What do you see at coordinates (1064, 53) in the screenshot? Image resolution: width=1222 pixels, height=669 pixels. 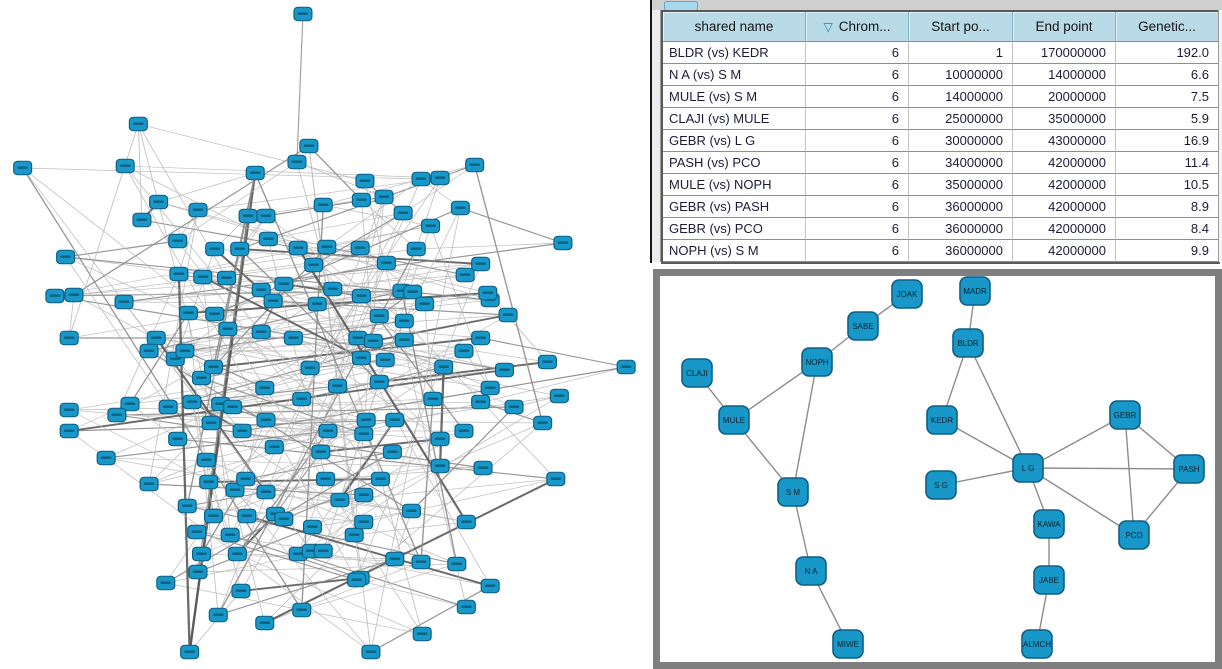 I see `table-cell: 170000000` at bounding box center [1064, 53].